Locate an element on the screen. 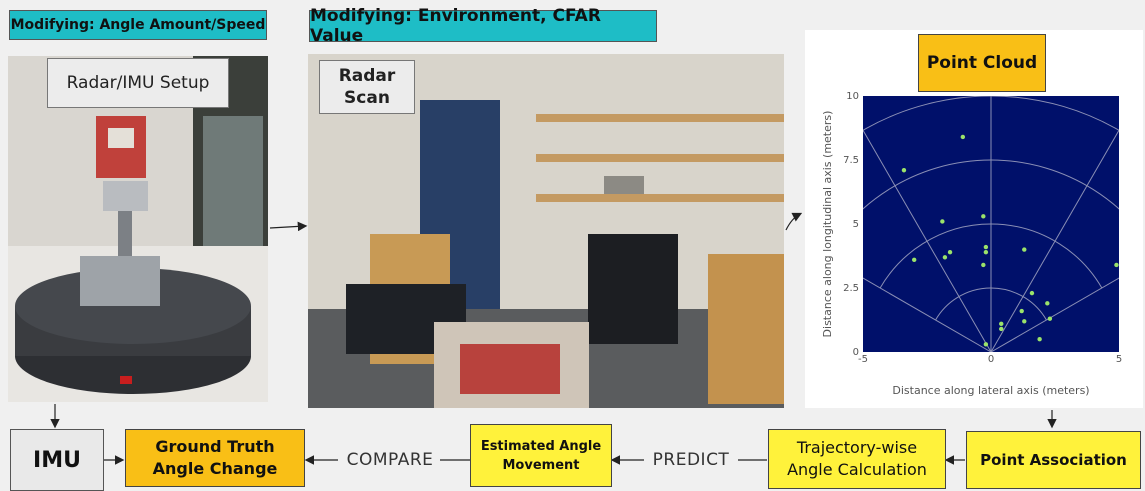 The width and height of the screenshot is (1145, 491). x-tick-label-0: -5 is located at coordinates (863, 359).